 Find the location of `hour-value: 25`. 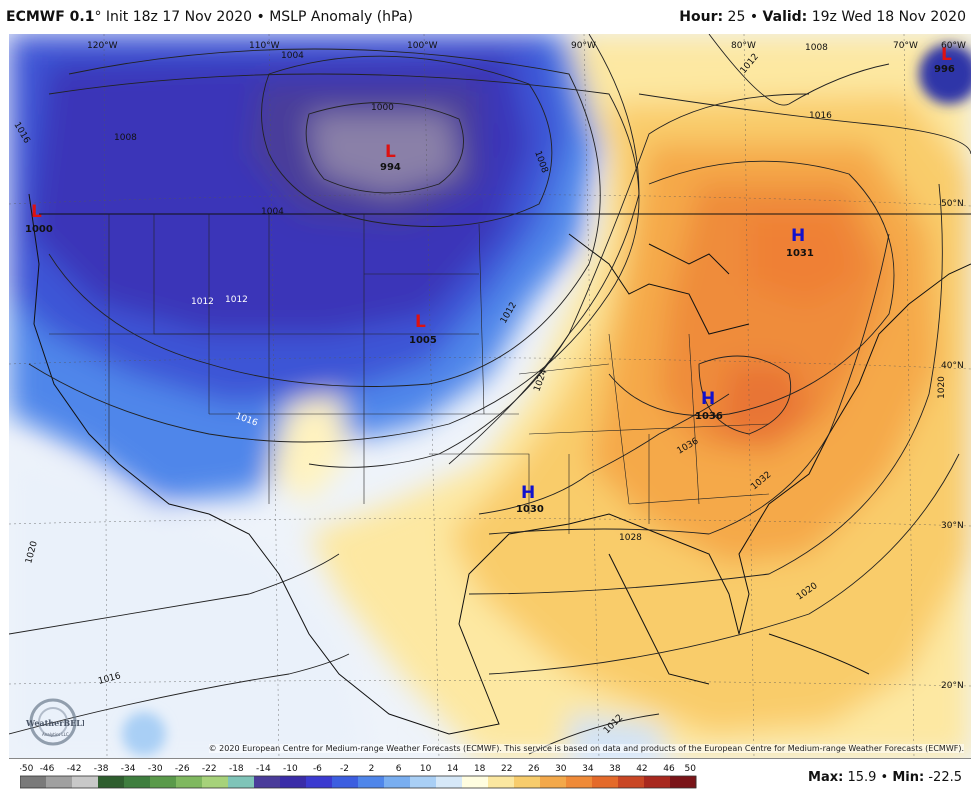

hour-value: 25 is located at coordinates (736, 17).